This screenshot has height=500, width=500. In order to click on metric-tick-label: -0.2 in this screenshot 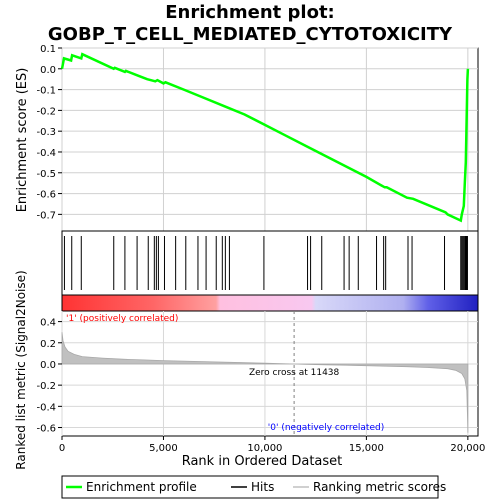, I will do `click(46, 386)`.